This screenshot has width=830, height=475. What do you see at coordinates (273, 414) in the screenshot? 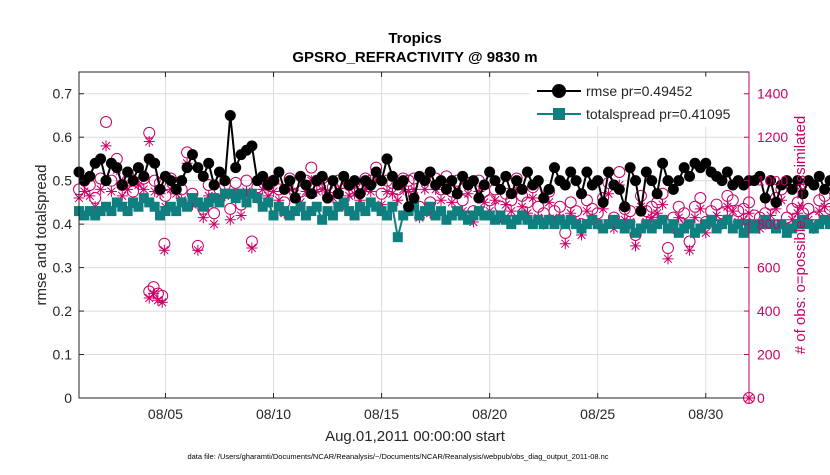
I see `x-tick-label: 08/10` at bounding box center [273, 414].